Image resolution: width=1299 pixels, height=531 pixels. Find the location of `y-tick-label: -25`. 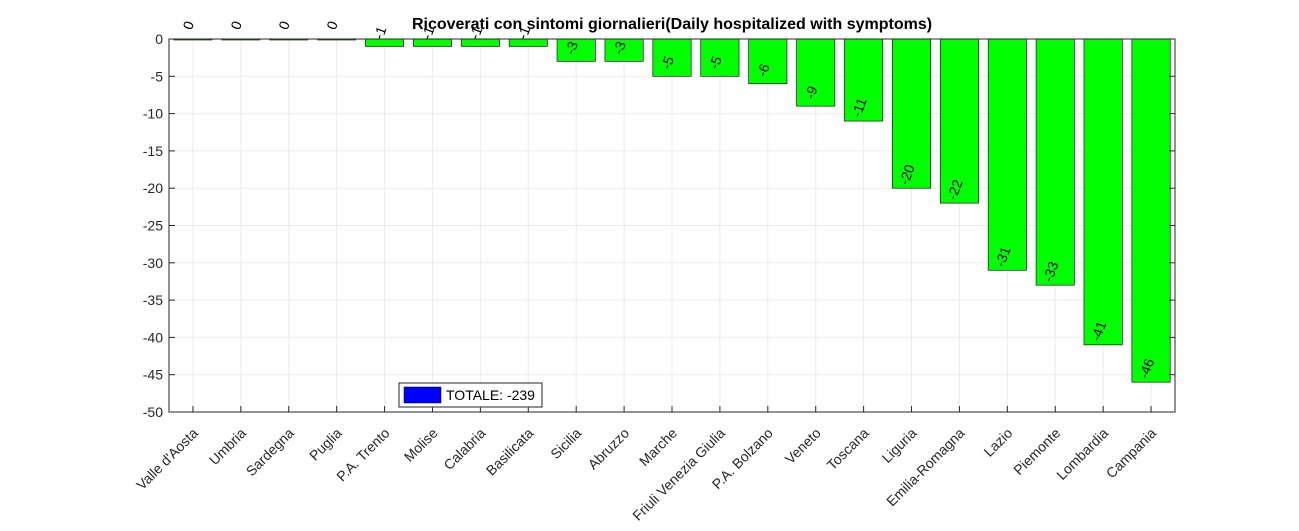

y-tick-label: -25 is located at coordinates (153, 226).